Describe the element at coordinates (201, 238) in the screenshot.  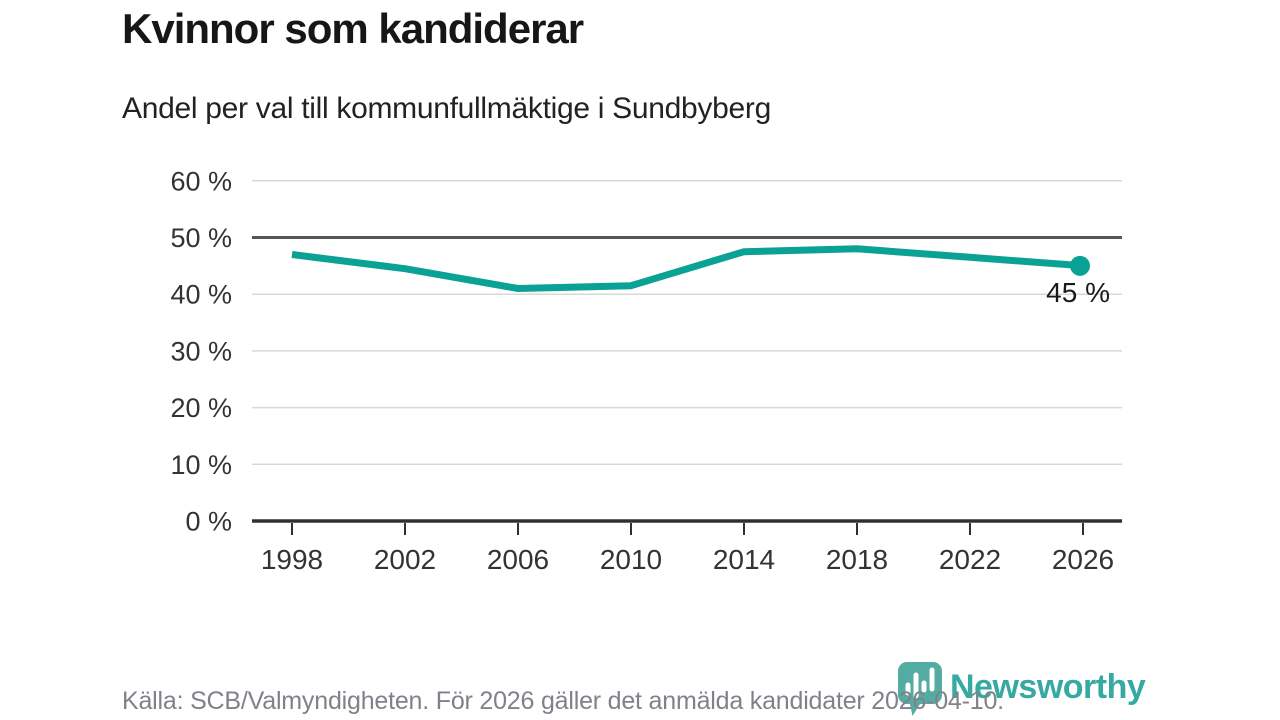
I see `y-axis-label: 50 %` at that location.